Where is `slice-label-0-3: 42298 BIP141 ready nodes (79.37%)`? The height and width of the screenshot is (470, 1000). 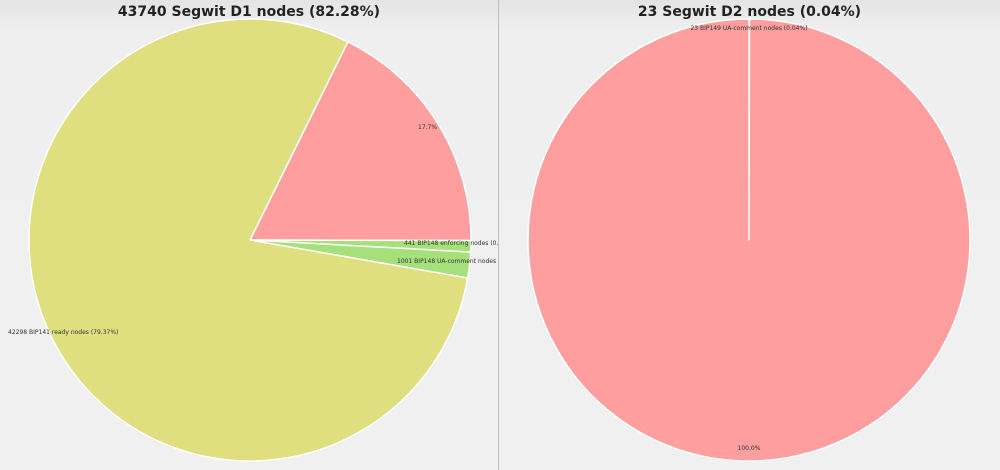
slice-label-0-3: 42298 BIP141 ready nodes (79.37%) is located at coordinates (63, 332).